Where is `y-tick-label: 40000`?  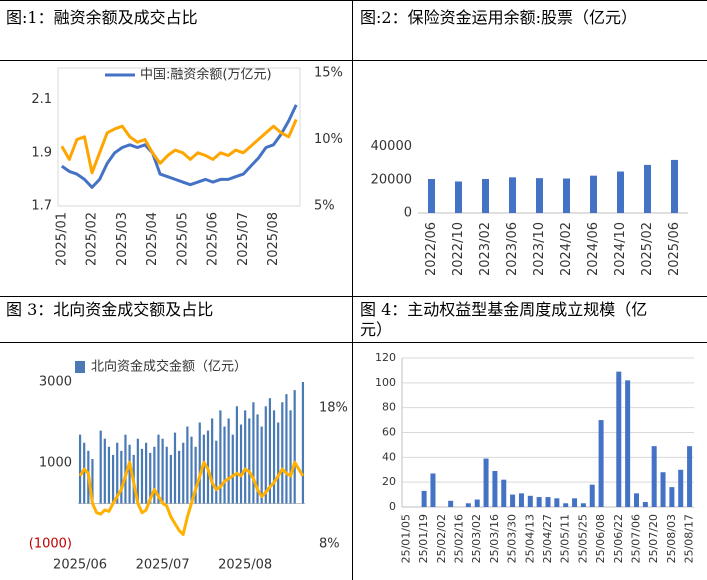
y-tick-label: 40000 is located at coordinates (391, 146).